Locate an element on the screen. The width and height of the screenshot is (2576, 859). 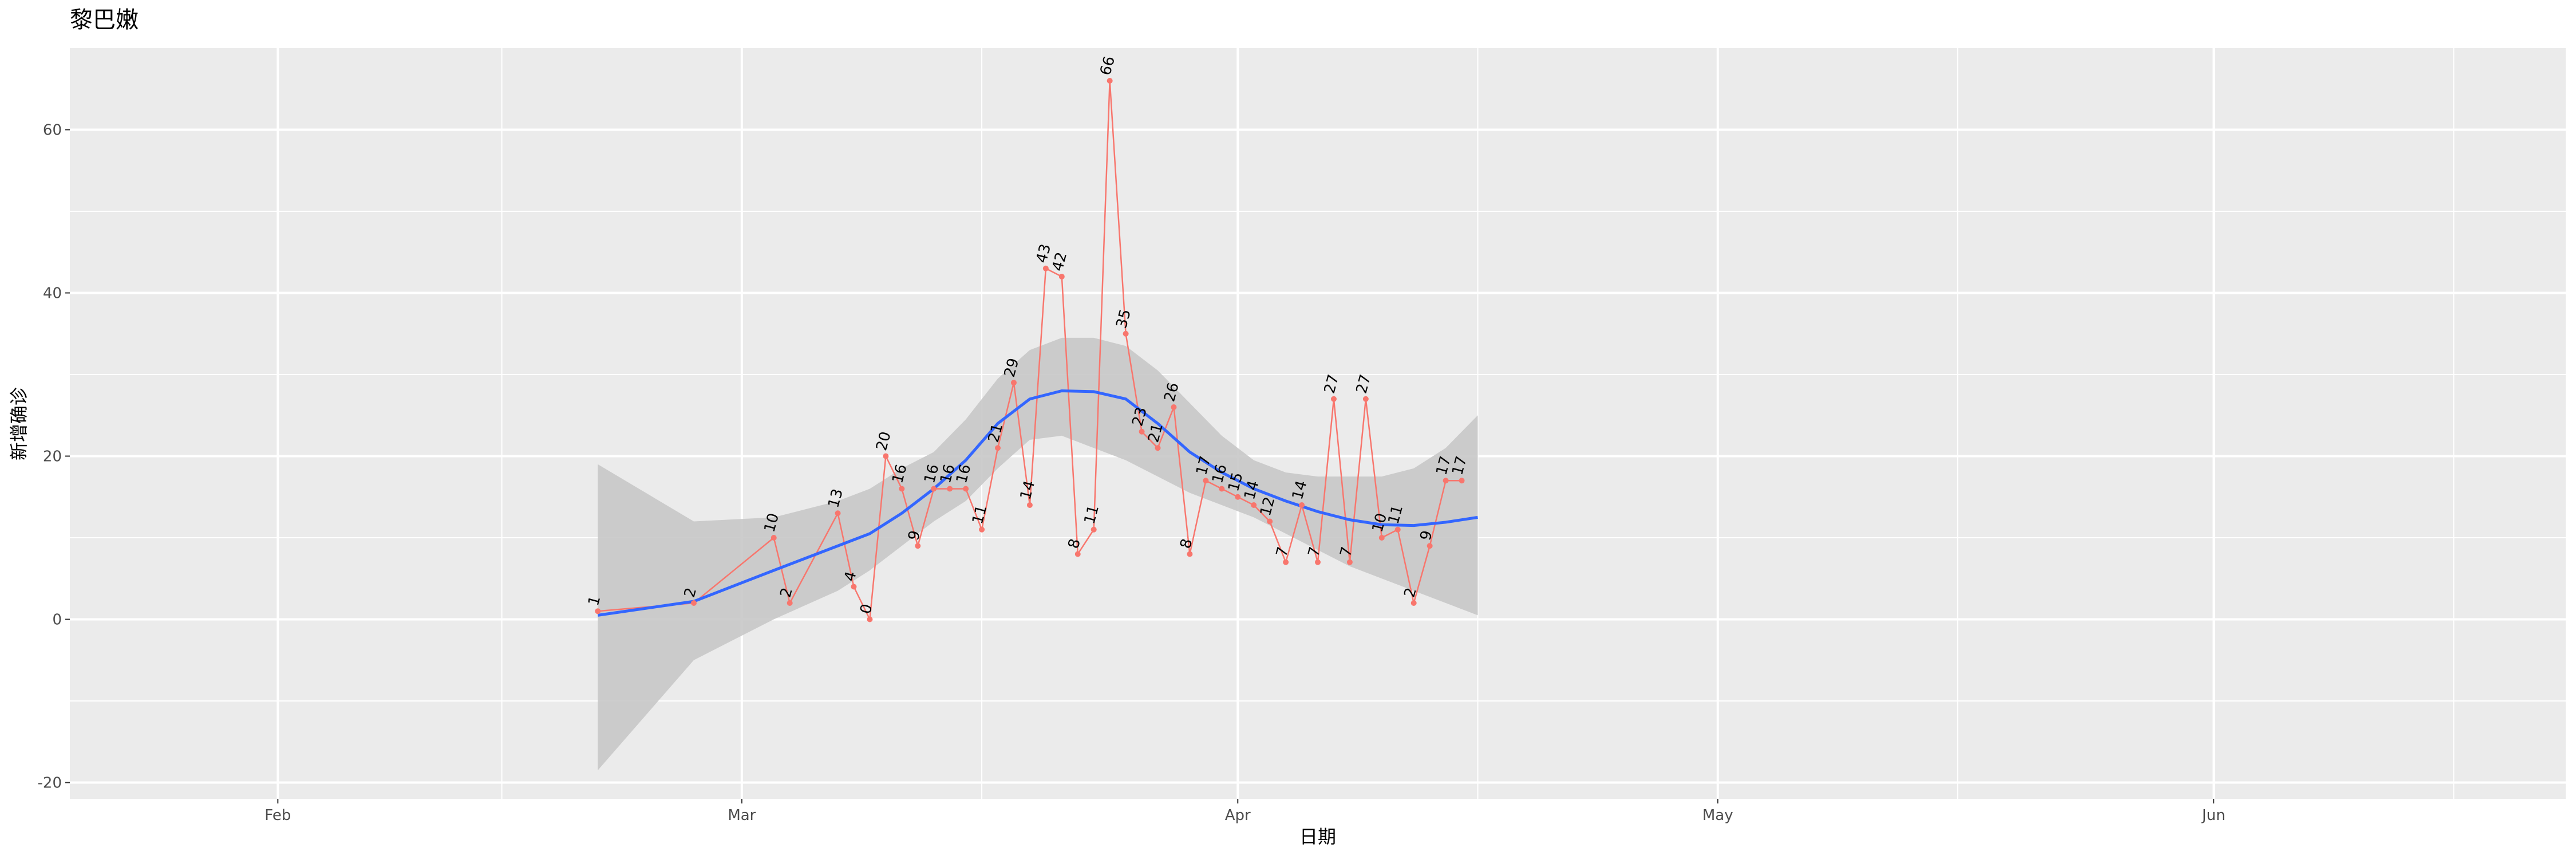
y-tick-label: 40 is located at coordinates (52, 293).